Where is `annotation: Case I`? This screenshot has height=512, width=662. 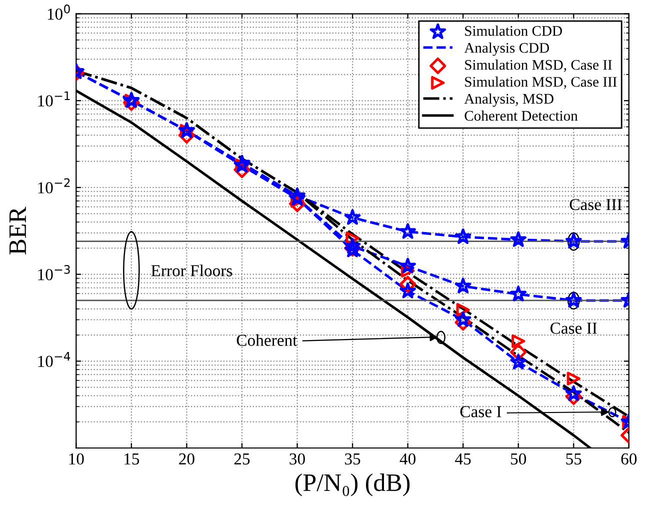 annotation: Case I is located at coordinates (481, 412).